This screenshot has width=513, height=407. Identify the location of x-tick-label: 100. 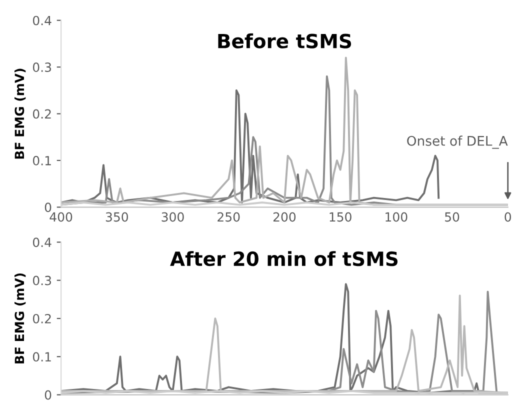
(397, 217).